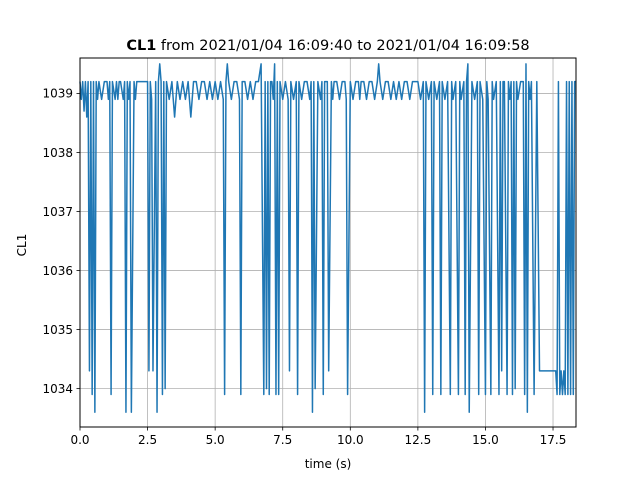 The image size is (640, 480). What do you see at coordinates (141, 46) in the screenshot?
I see `chart-title-bold: CL1` at bounding box center [141, 46].